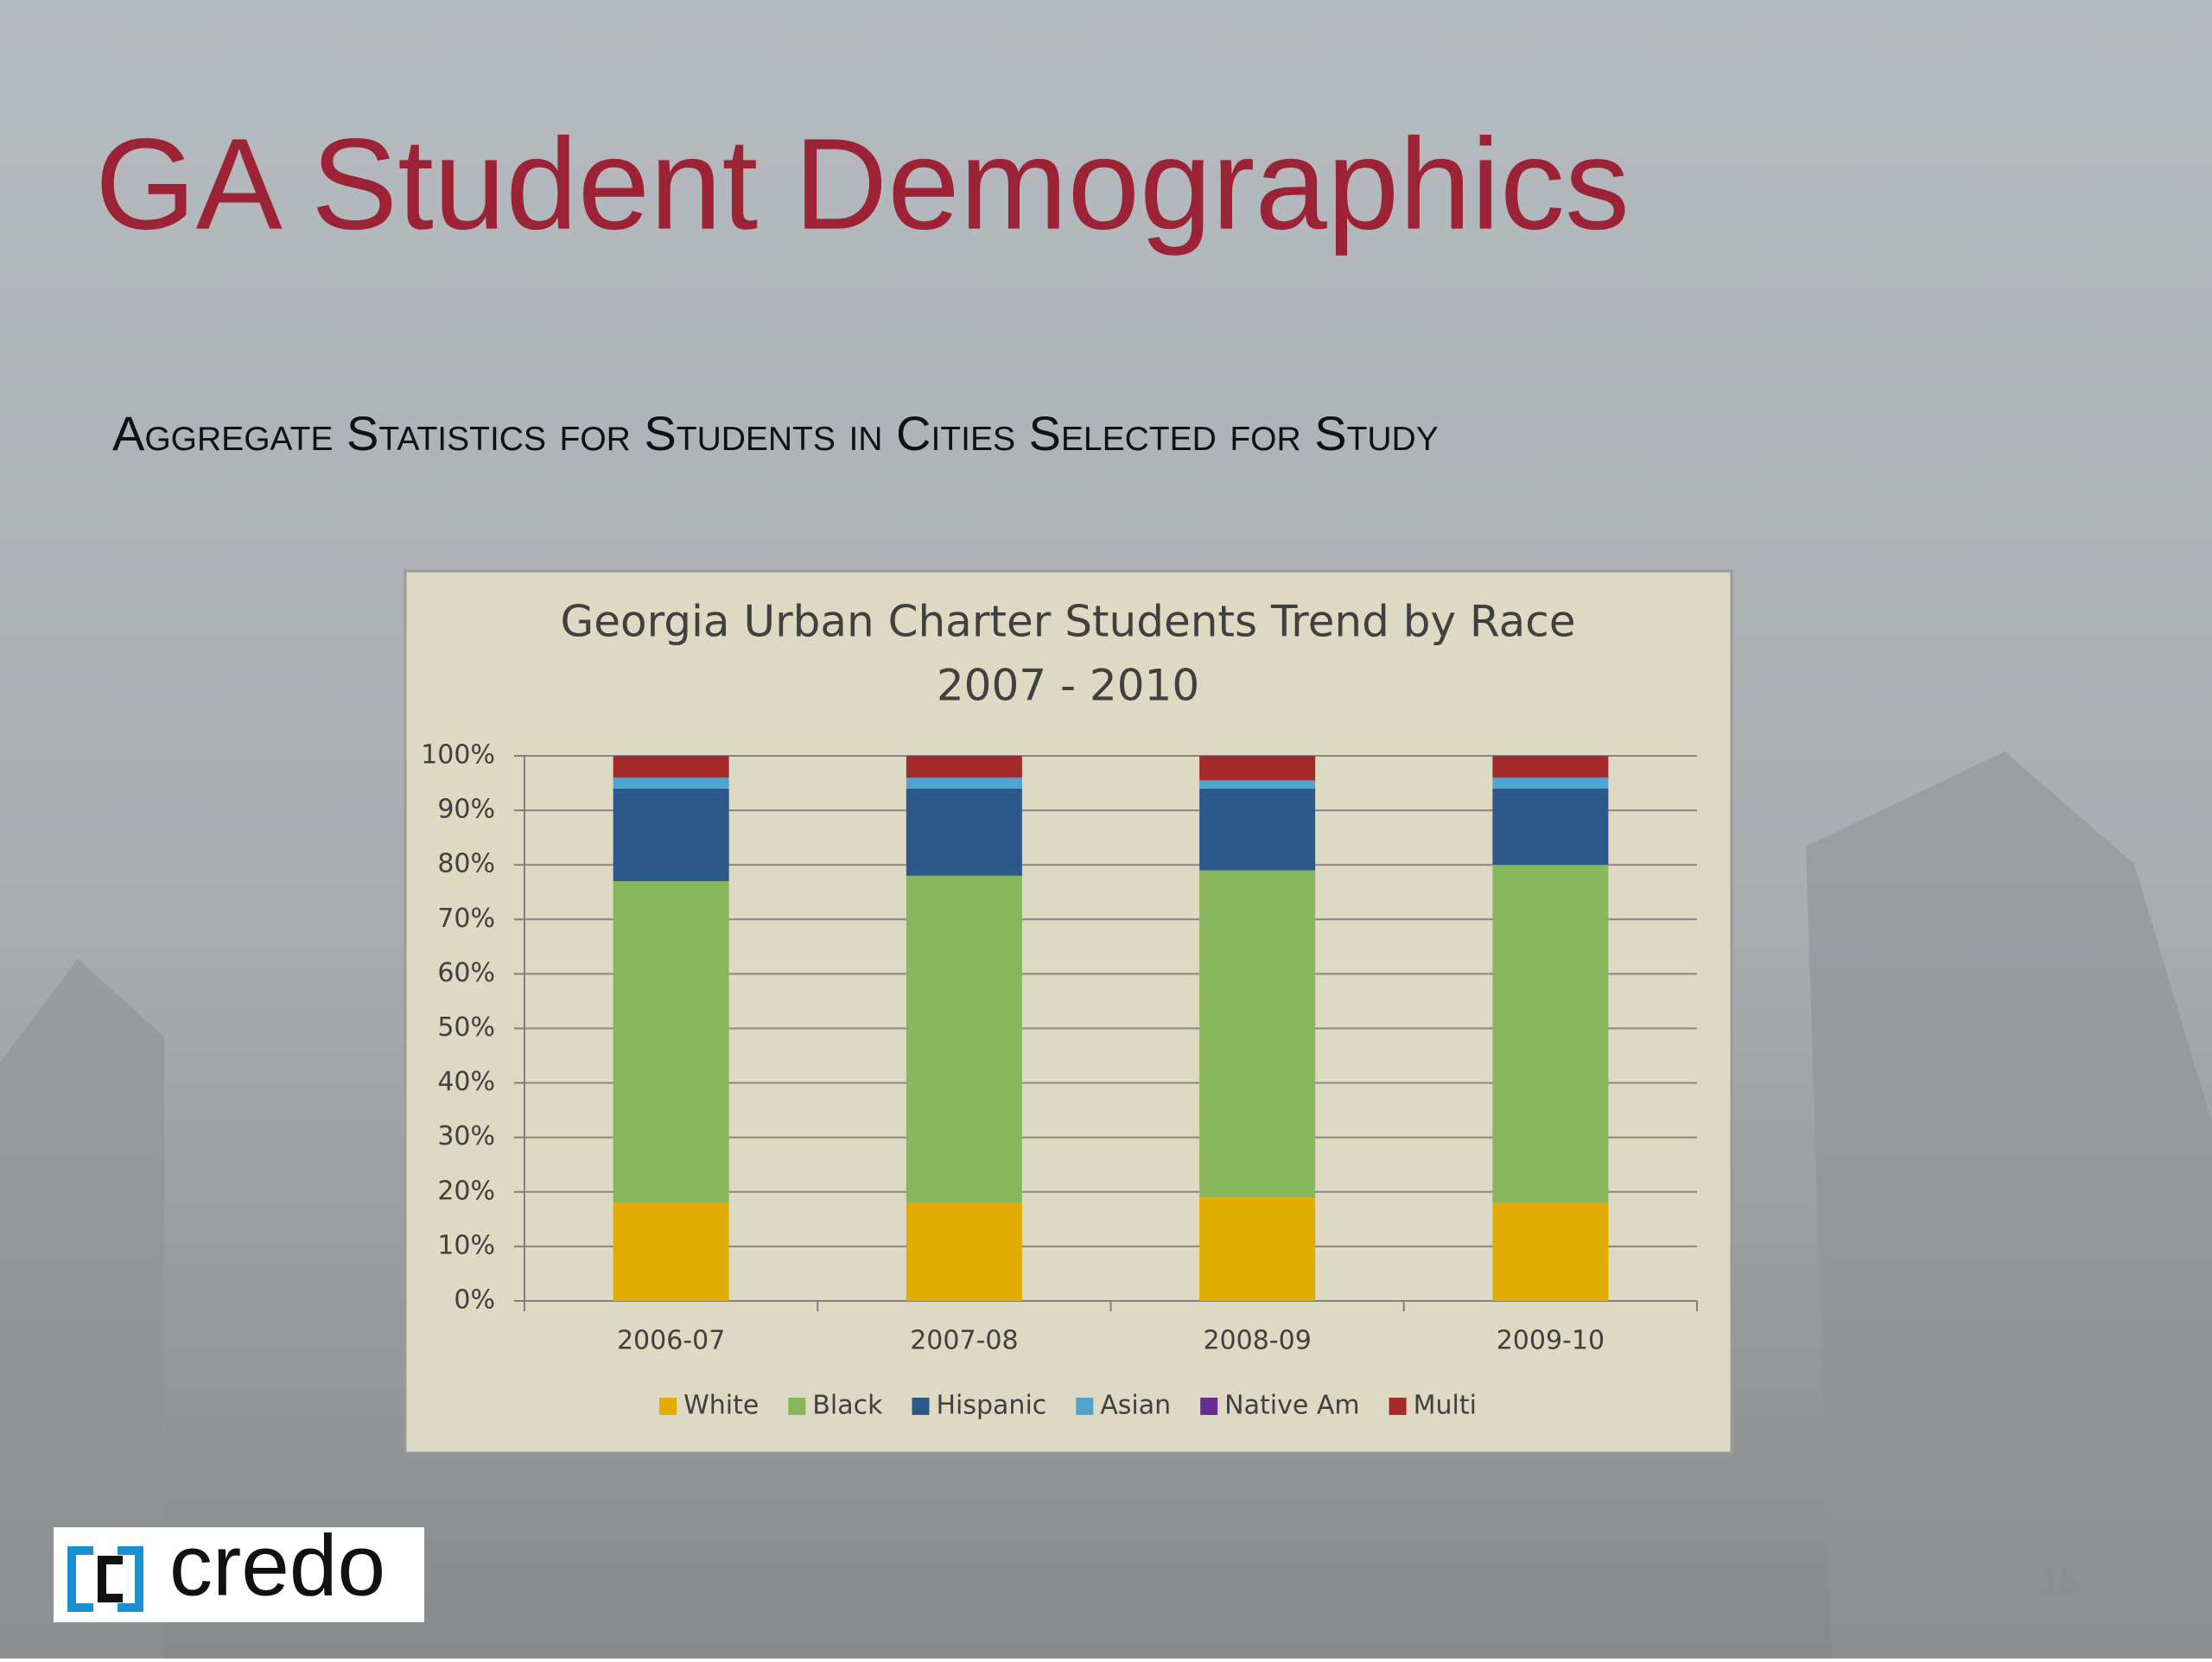 The image size is (2212, 1662). I want to click on y-tick-label: 90%, so click(466, 810).